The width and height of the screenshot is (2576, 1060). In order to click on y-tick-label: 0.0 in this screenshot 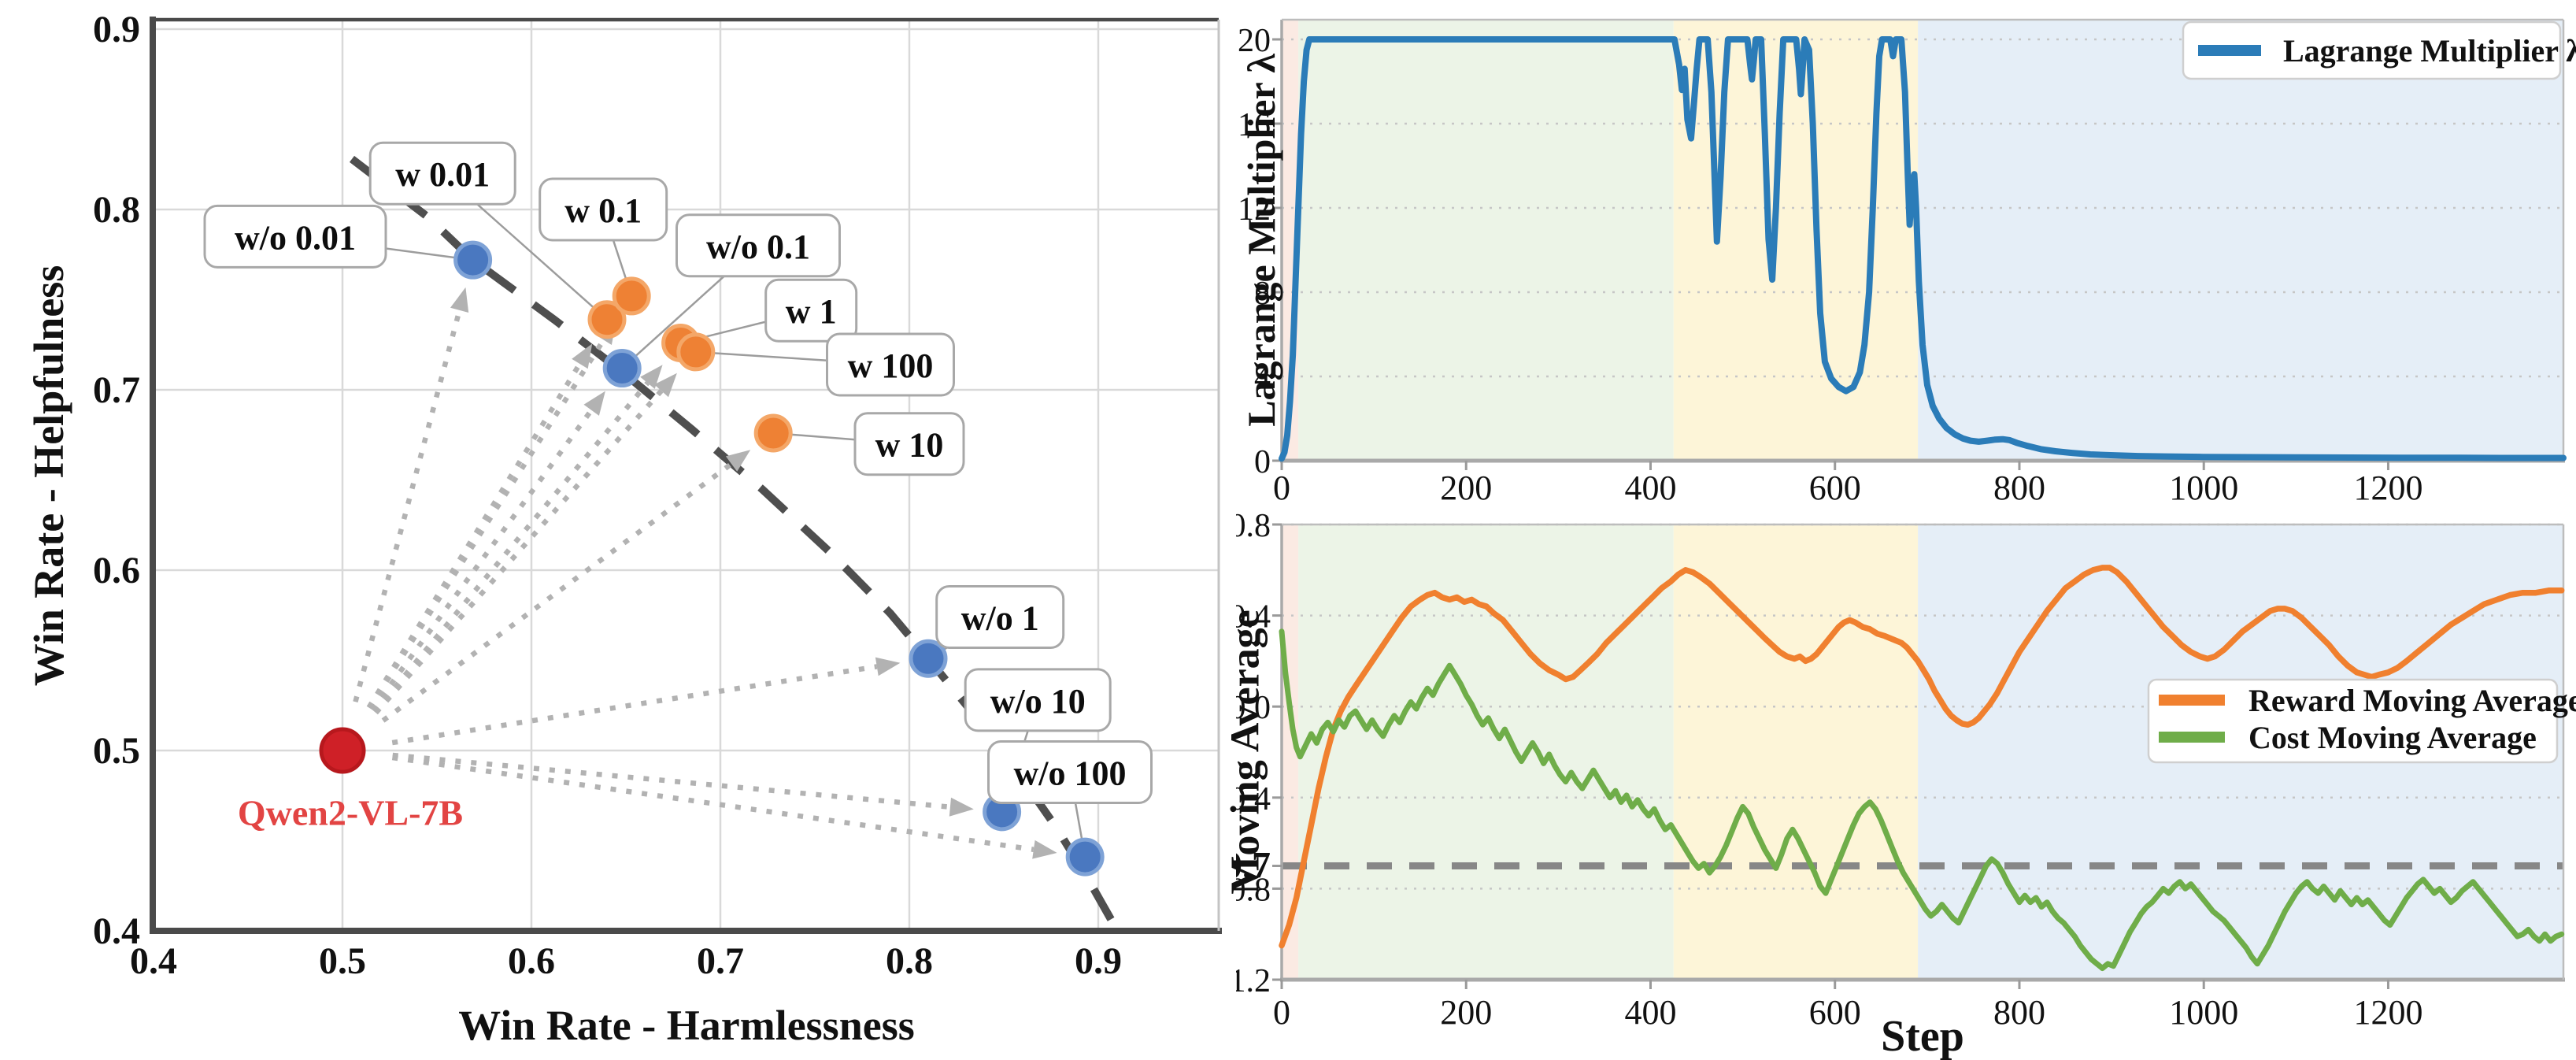, I will do `click(1253, 708)`.